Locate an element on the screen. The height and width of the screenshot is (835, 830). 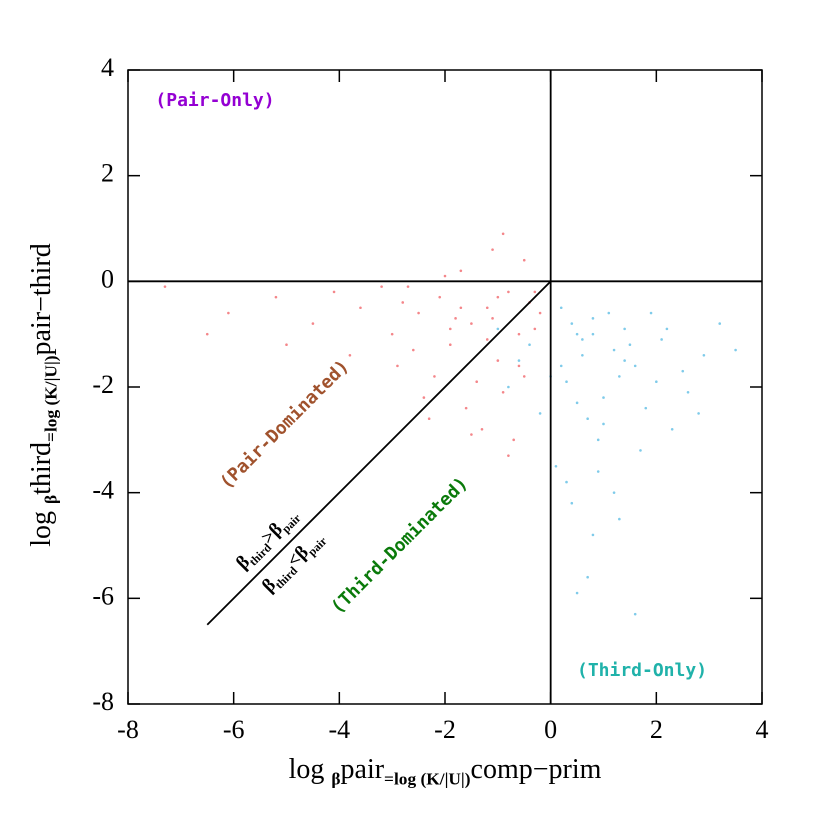
x-axis-label: log βpair=log (K/|U|)comp−prim is located at coordinates (445, 771).